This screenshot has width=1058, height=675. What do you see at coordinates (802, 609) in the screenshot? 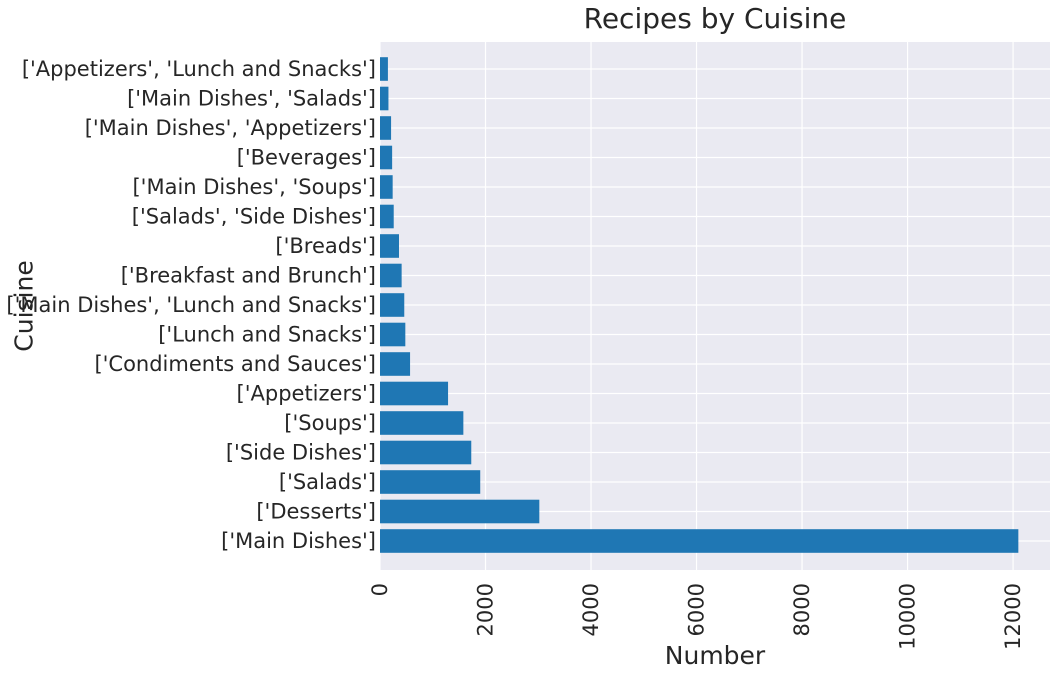
I see `x-tick-label: 8000` at bounding box center [802, 609].